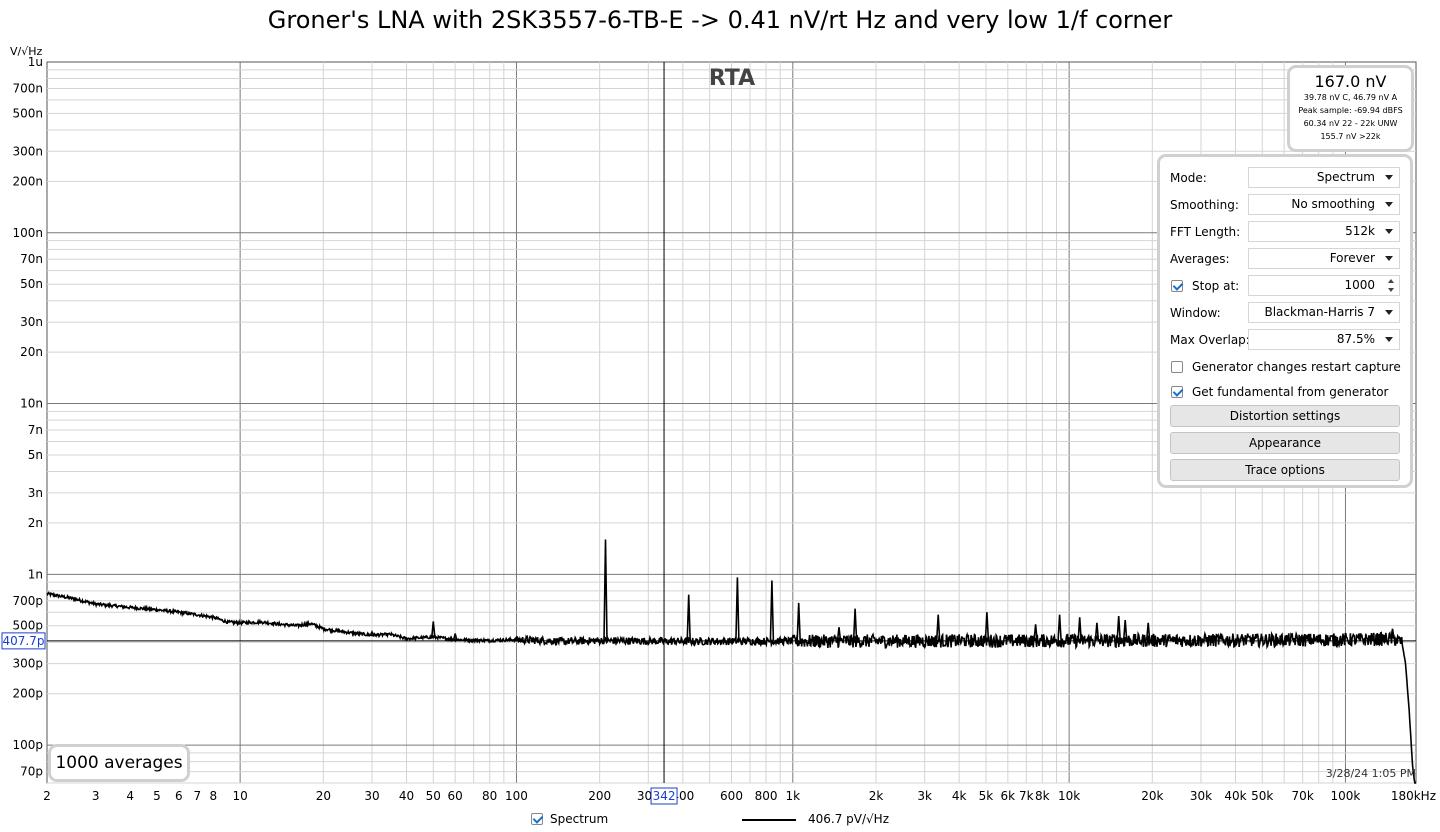 This screenshot has height=832, width=1440. Describe the element at coordinates (35, 430) in the screenshot. I see `y-tick-label: 7n` at that location.